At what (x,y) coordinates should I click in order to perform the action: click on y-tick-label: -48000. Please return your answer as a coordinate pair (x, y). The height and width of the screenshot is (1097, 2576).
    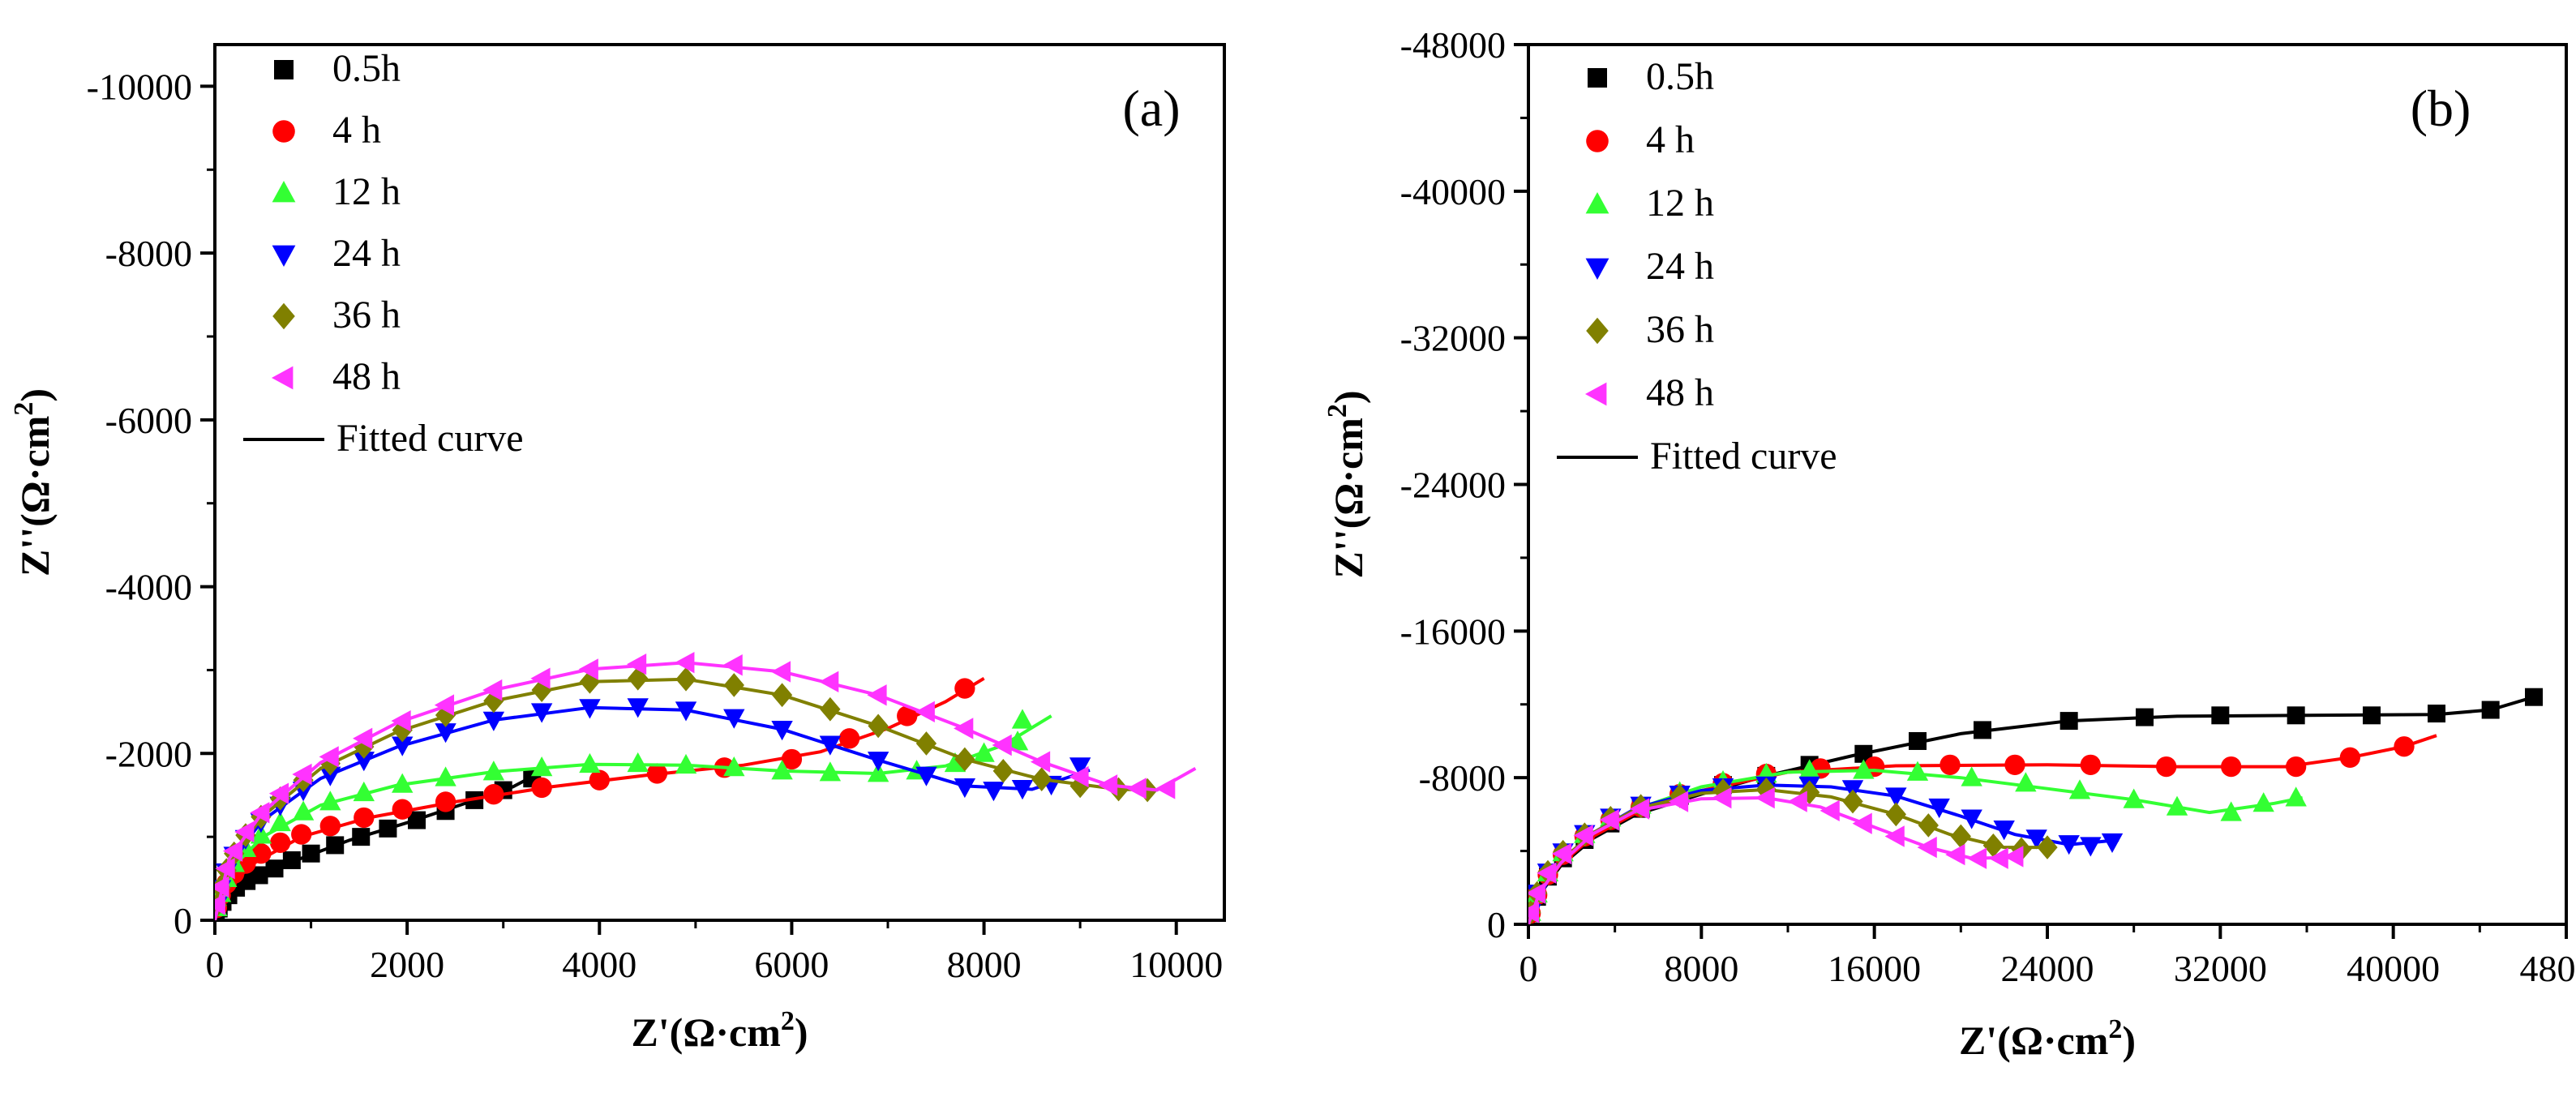
    Looking at the image, I should click on (1453, 45).